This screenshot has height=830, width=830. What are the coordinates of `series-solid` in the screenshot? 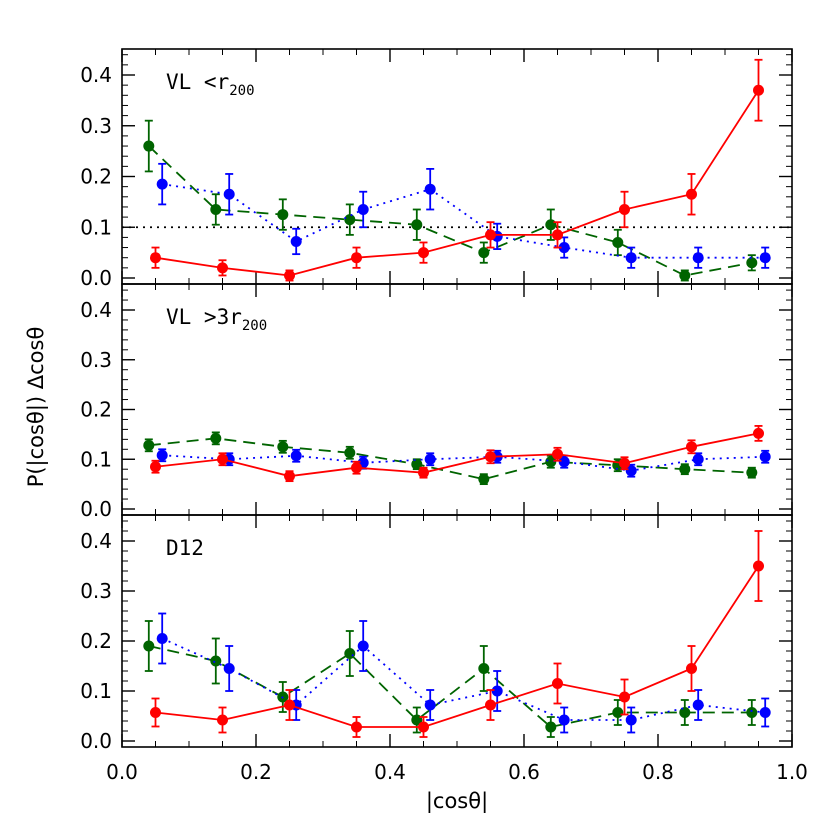 It's located at (457, 454).